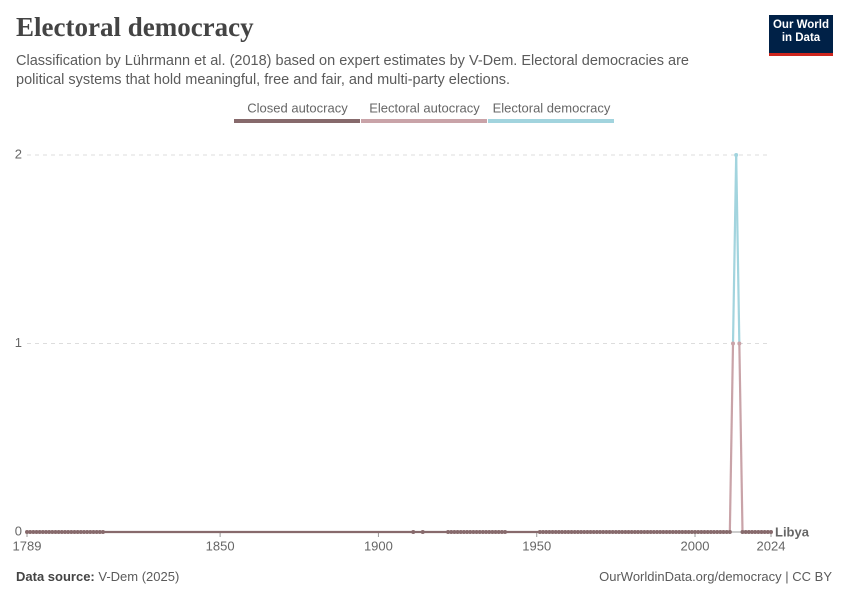 The height and width of the screenshot is (600, 850). Describe the element at coordinates (297, 107) in the screenshot. I see `legend-label: Closed autocracy` at that location.